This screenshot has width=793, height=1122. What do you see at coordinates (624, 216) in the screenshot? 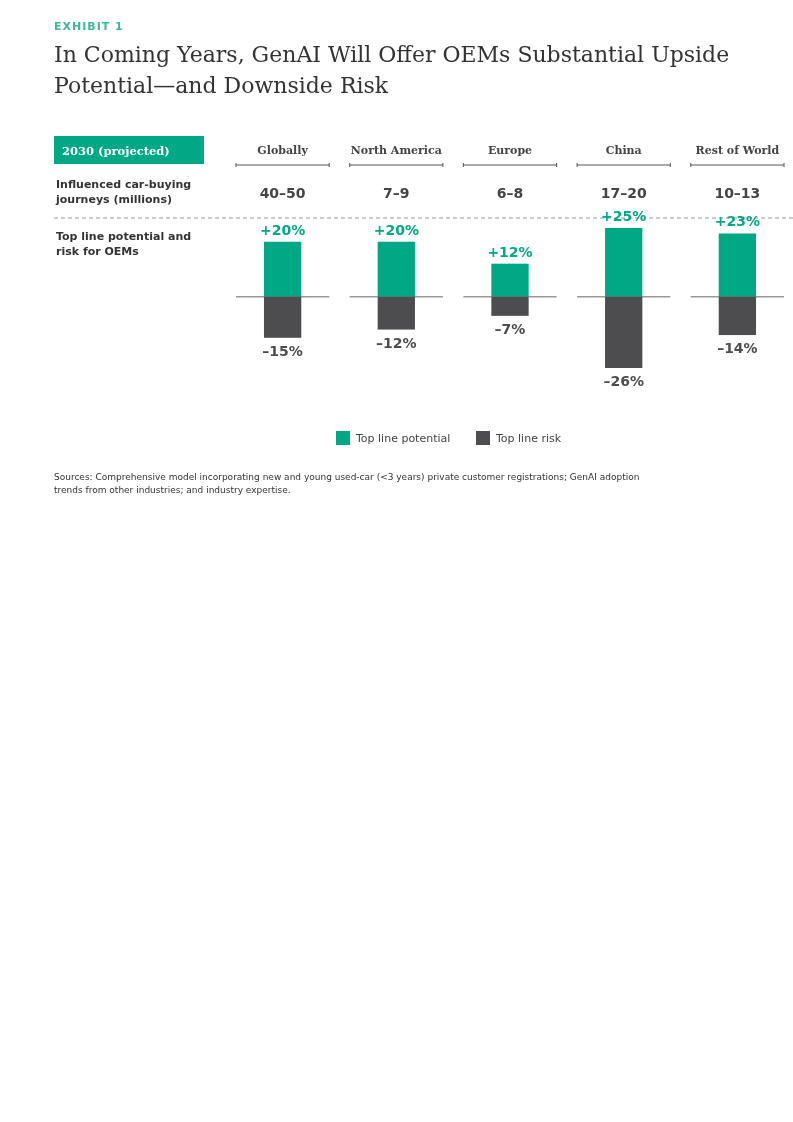
I see `data-label: +25%` at bounding box center [624, 216].